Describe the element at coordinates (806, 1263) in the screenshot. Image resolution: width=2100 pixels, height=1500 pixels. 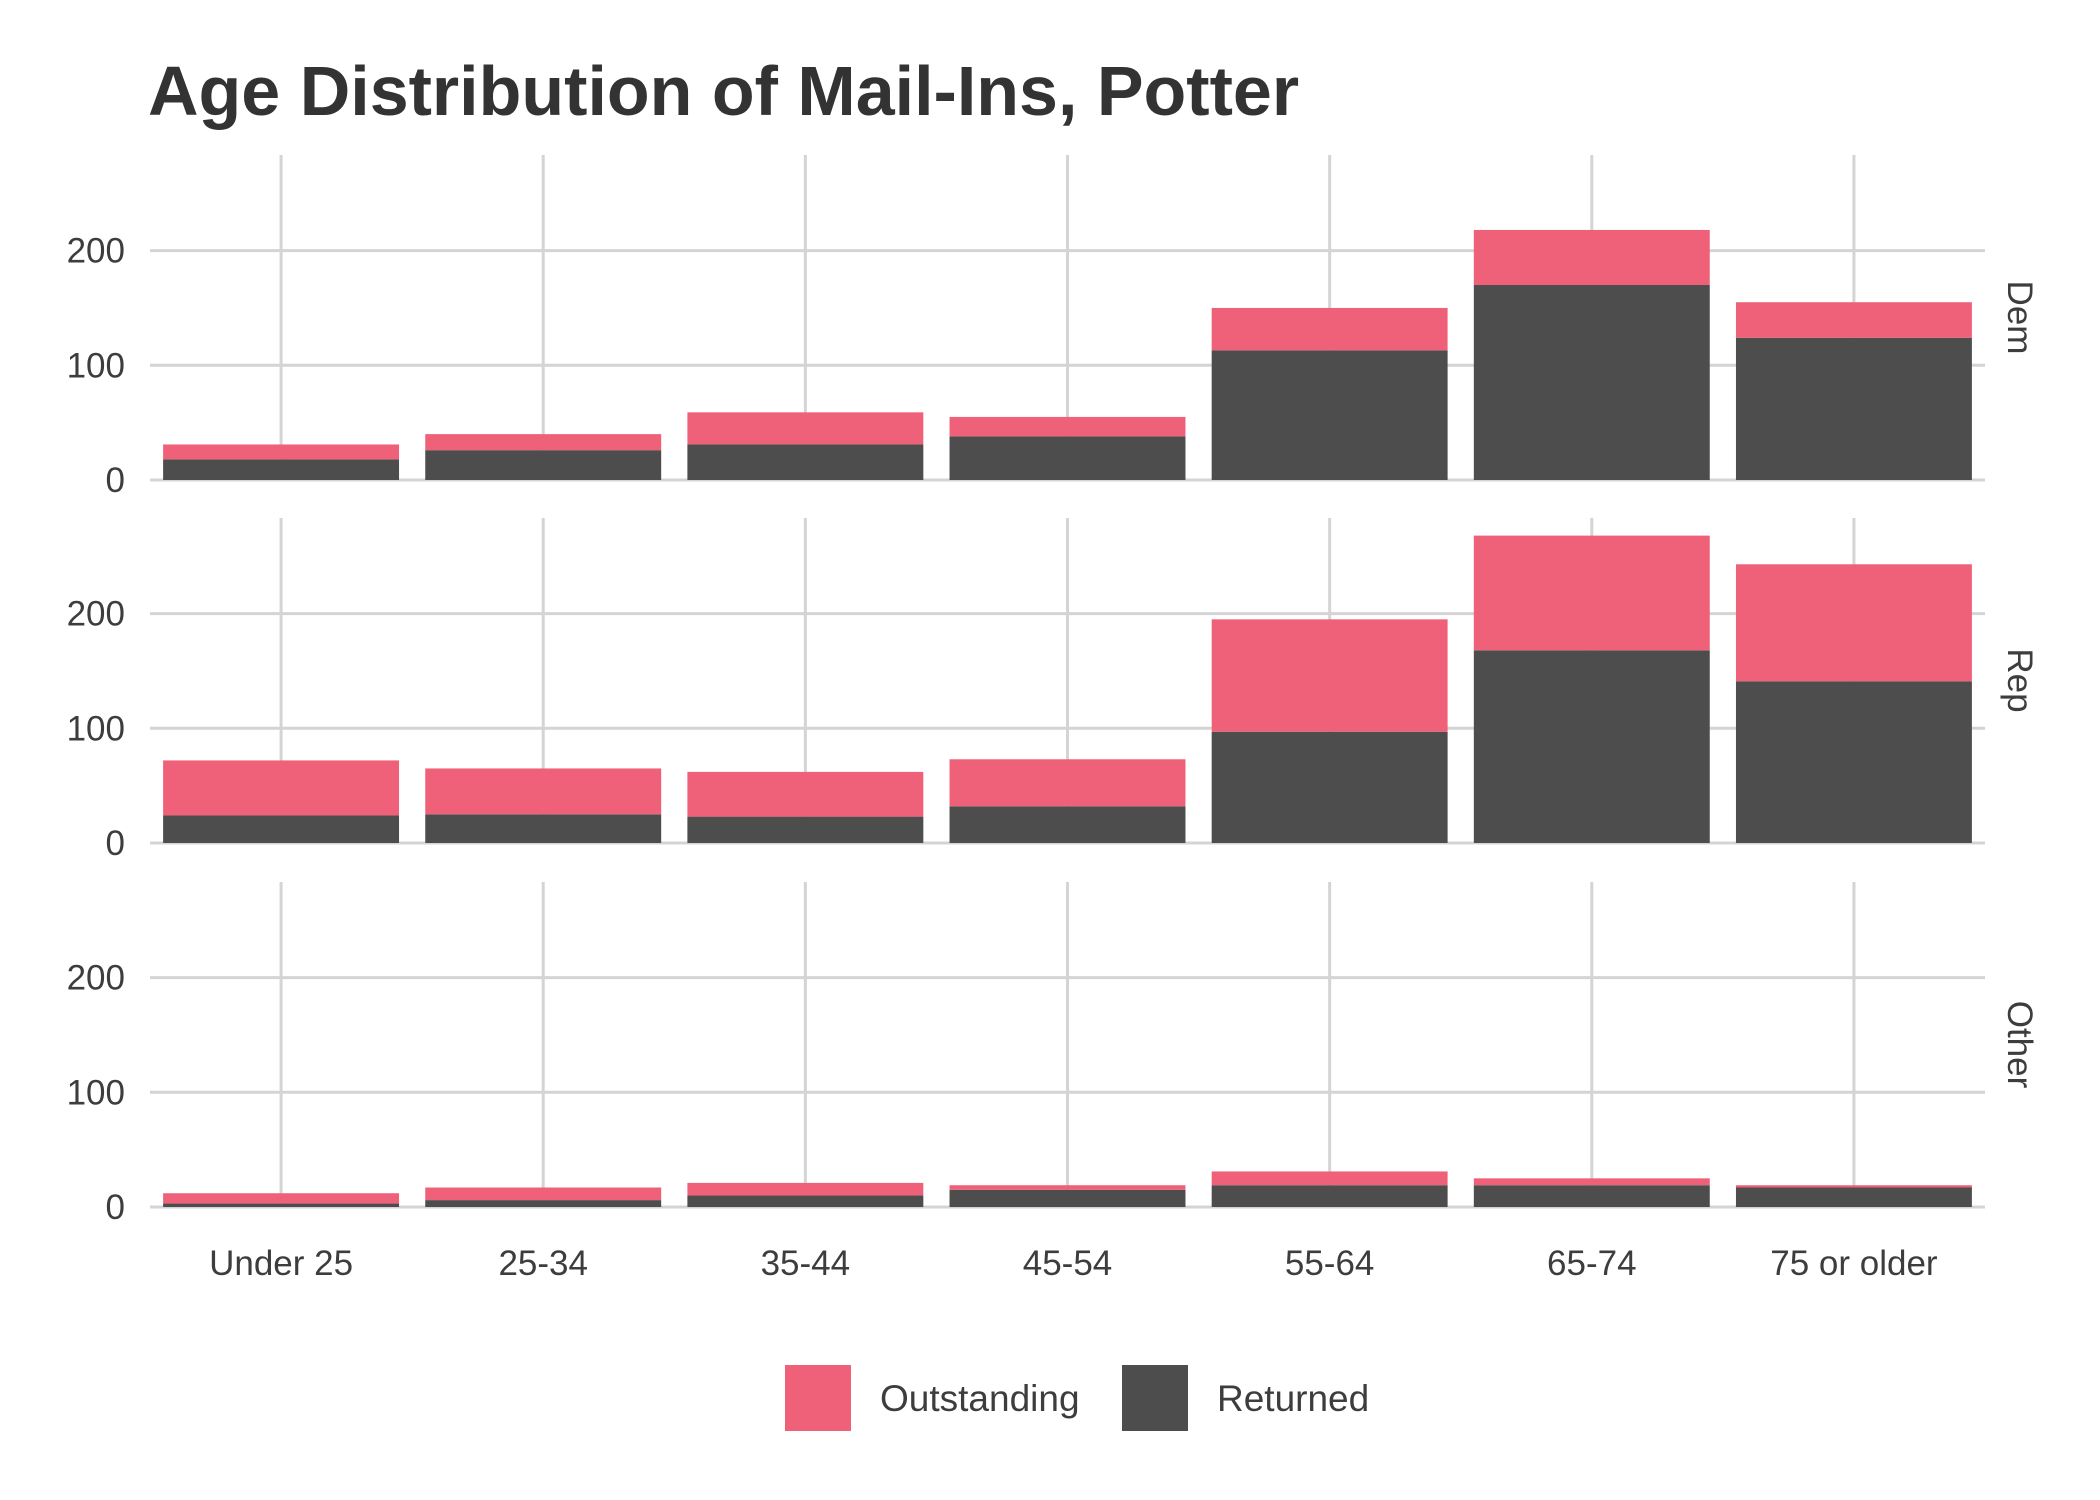
I see `x-tick-label: 35-44` at that location.